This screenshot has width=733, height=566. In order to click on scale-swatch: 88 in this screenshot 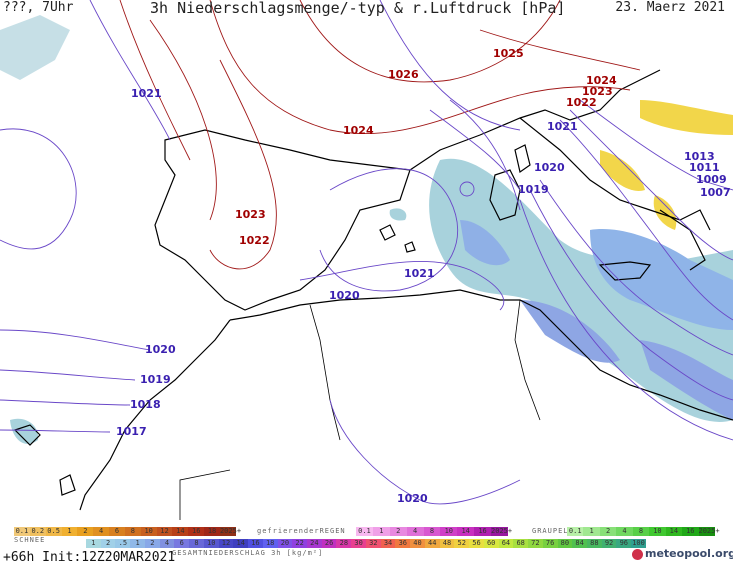, I will do `click(594, 543)`.